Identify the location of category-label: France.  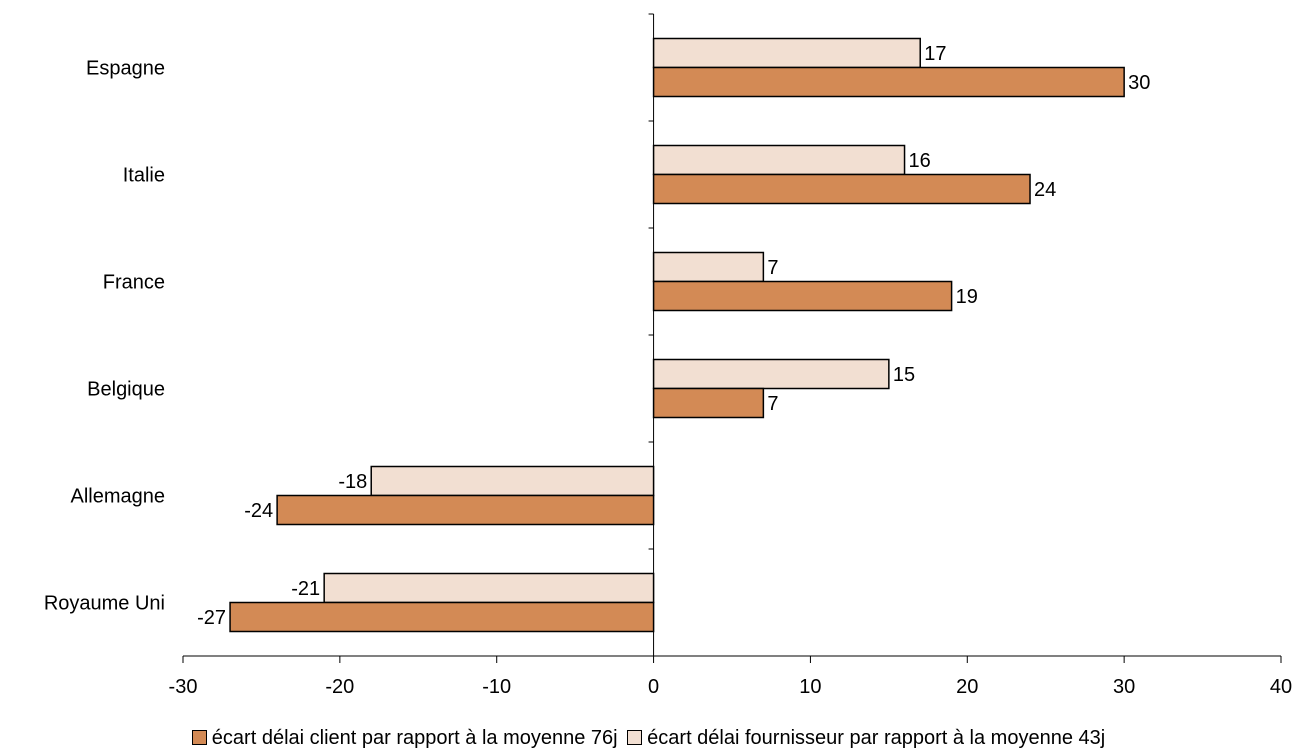
(134, 283).